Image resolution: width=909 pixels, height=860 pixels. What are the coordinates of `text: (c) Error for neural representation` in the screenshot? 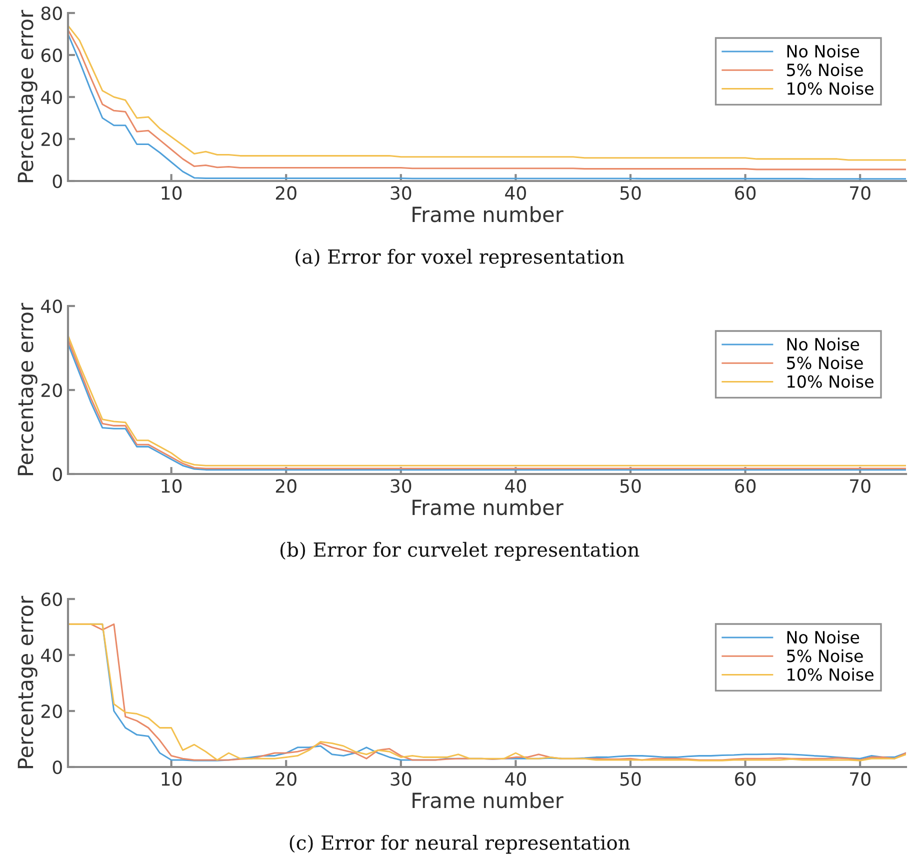 It's located at (460, 844).